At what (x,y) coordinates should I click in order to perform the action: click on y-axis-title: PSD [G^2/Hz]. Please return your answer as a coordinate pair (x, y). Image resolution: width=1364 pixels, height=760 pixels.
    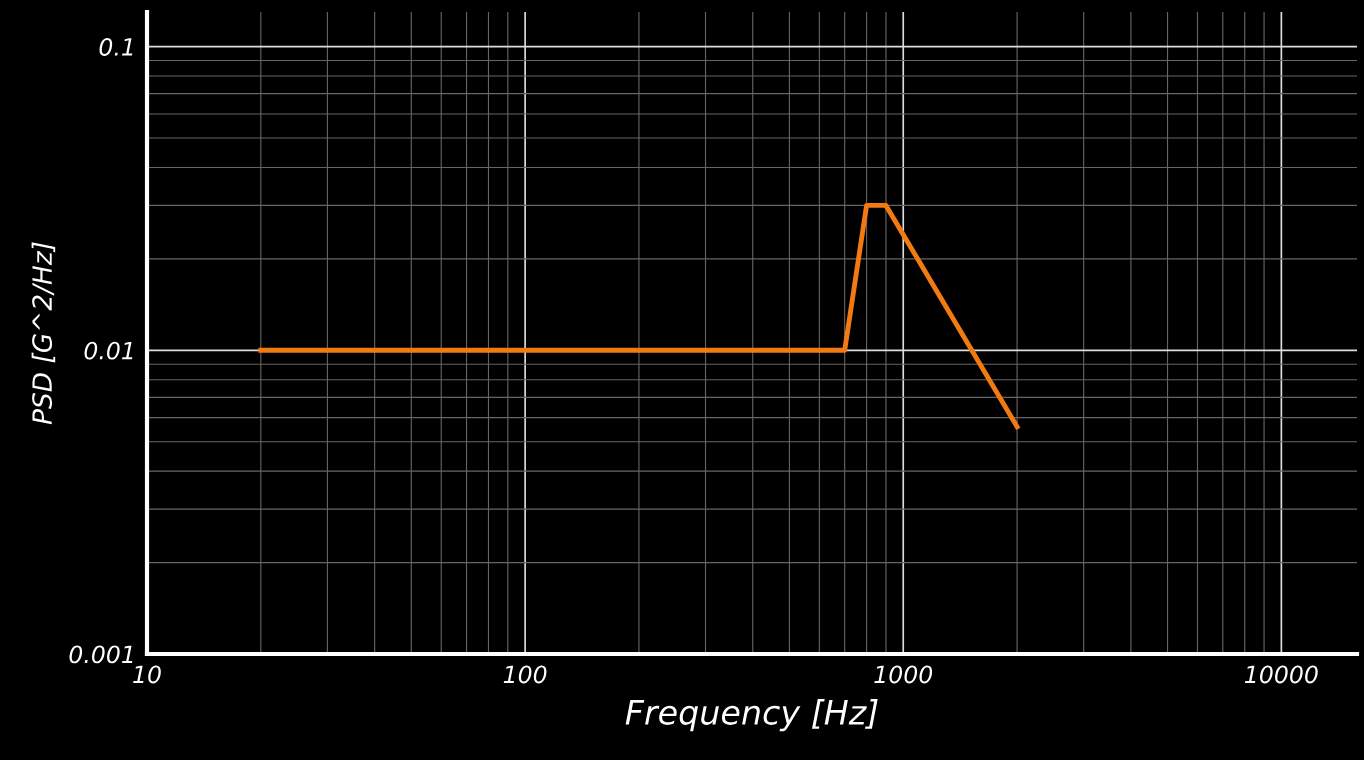
    Looking at the image, I should click on (43, 333).